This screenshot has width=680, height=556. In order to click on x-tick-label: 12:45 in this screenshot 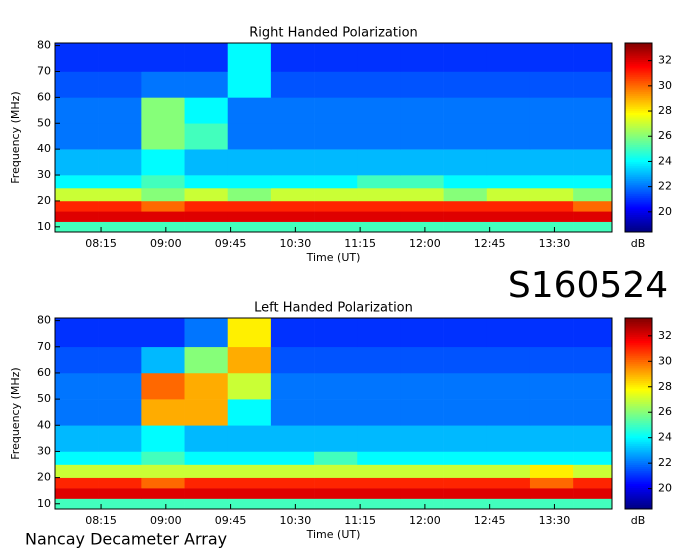, I will do `click(490, 520)`.